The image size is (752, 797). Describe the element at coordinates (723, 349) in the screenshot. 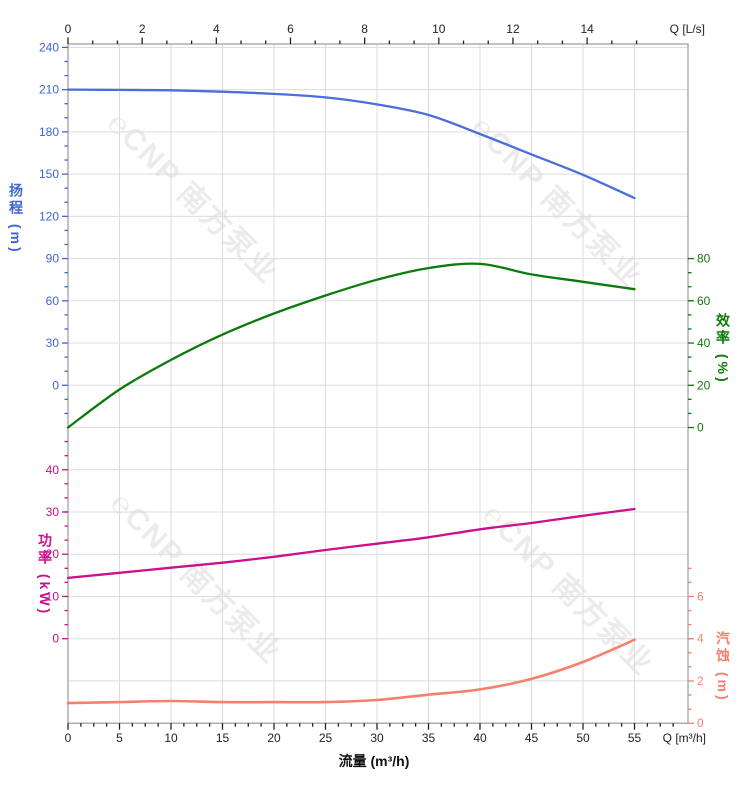

I see `efficiency-axis-title: 效率 (%)` at that location.